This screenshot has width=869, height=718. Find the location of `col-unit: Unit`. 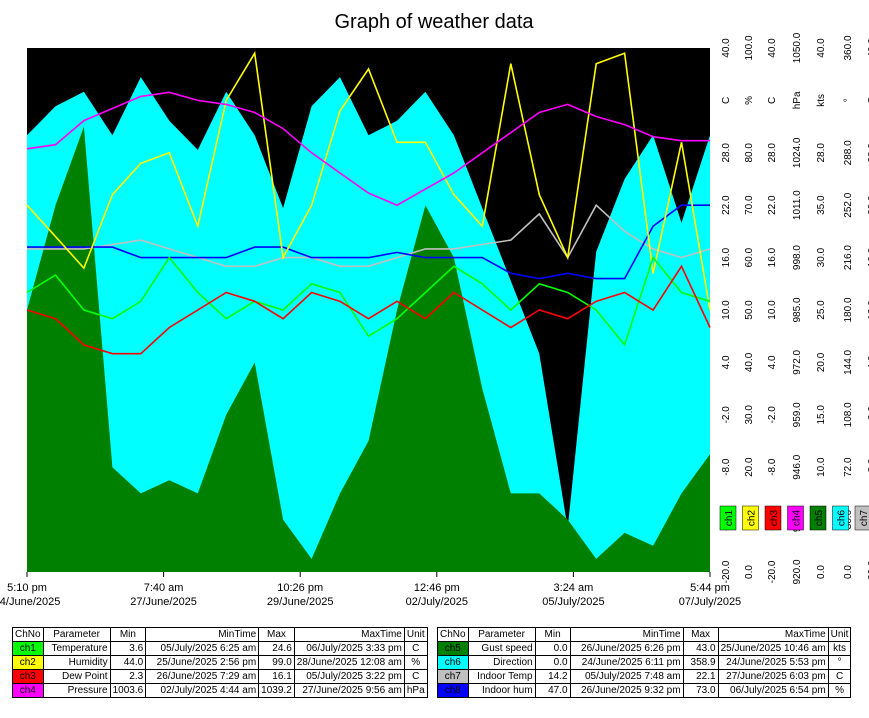

col-unit: Unit is located at coordinates (839, 634).